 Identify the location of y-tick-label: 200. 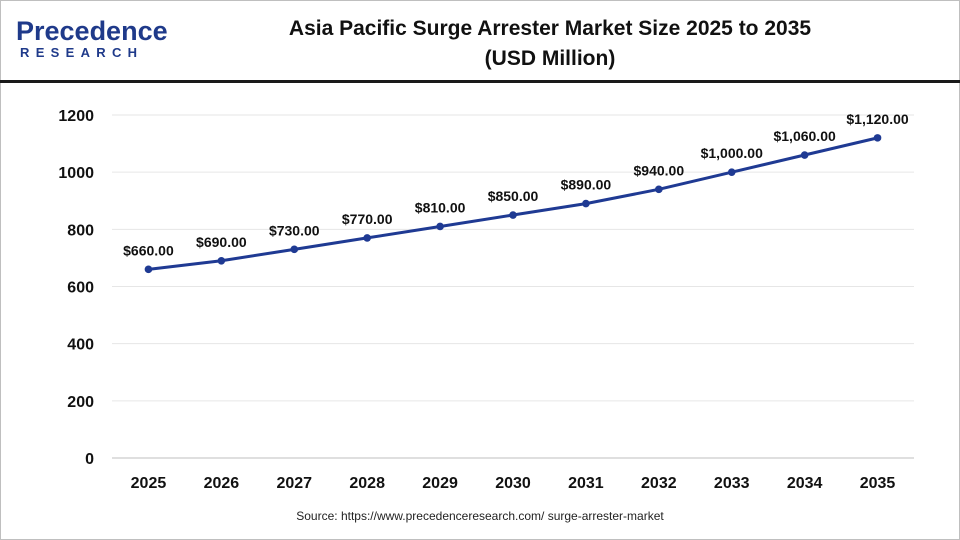
(80, 402).